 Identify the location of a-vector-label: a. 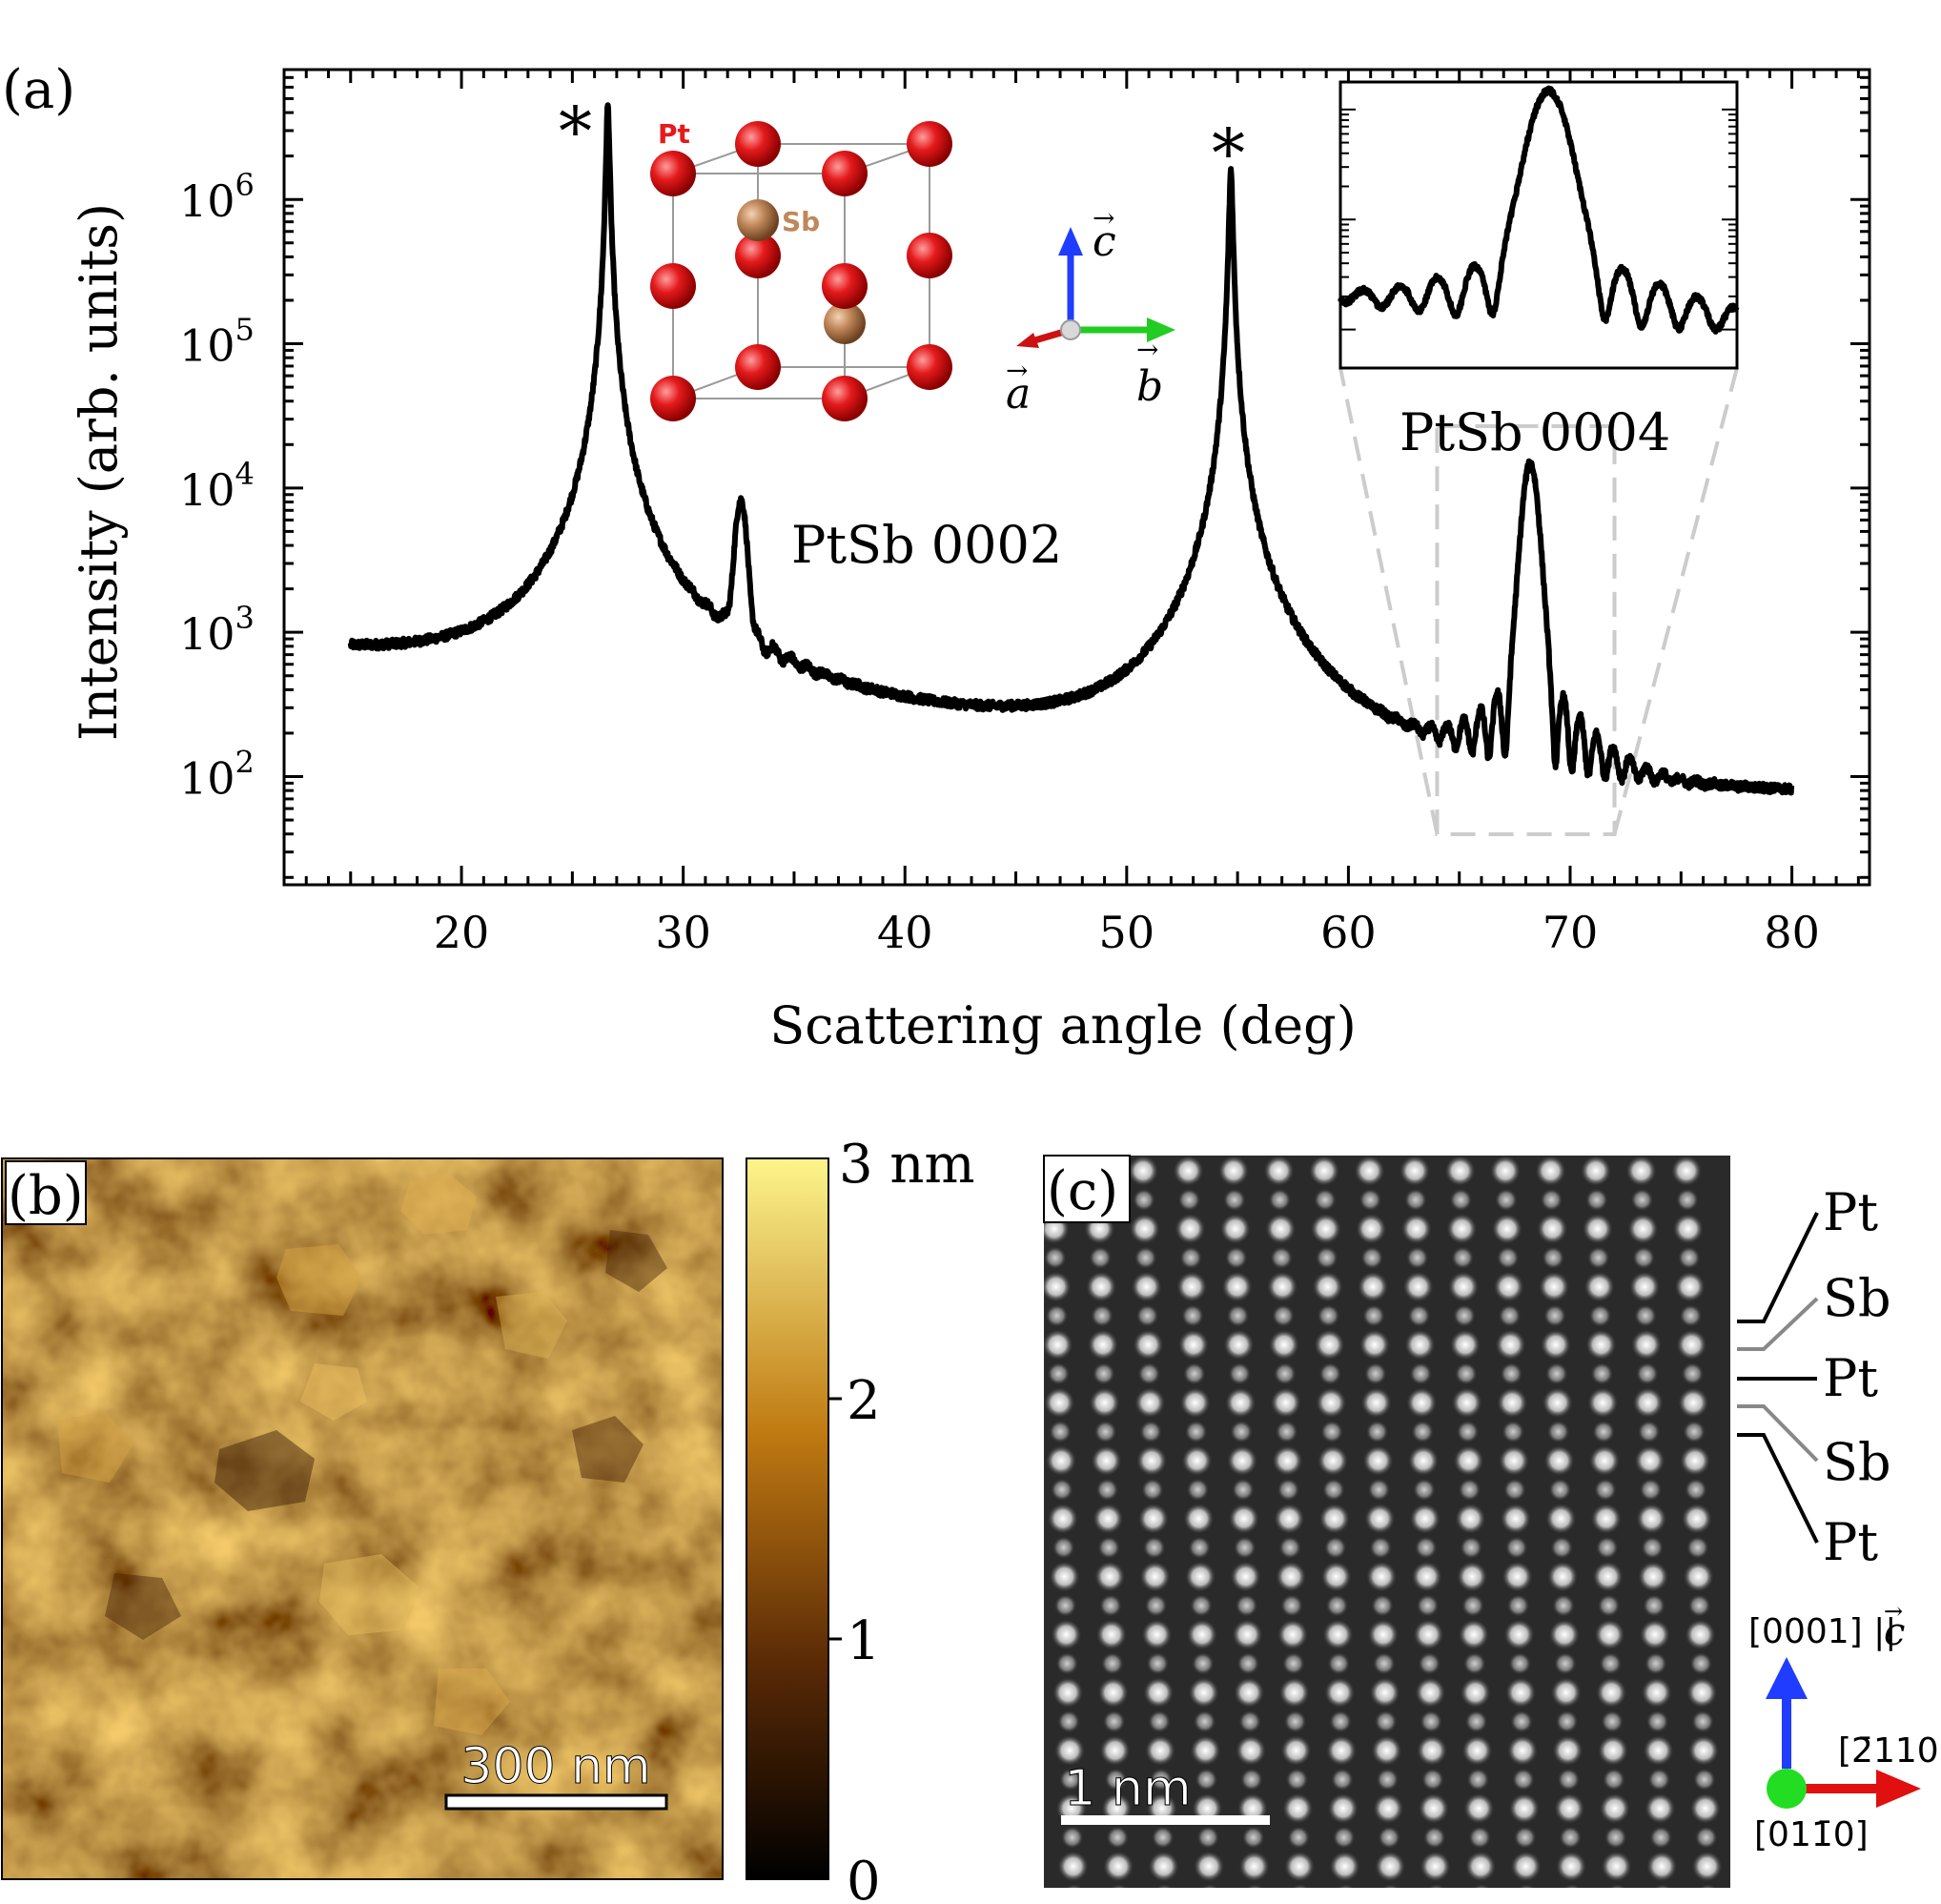
(1018, 395).